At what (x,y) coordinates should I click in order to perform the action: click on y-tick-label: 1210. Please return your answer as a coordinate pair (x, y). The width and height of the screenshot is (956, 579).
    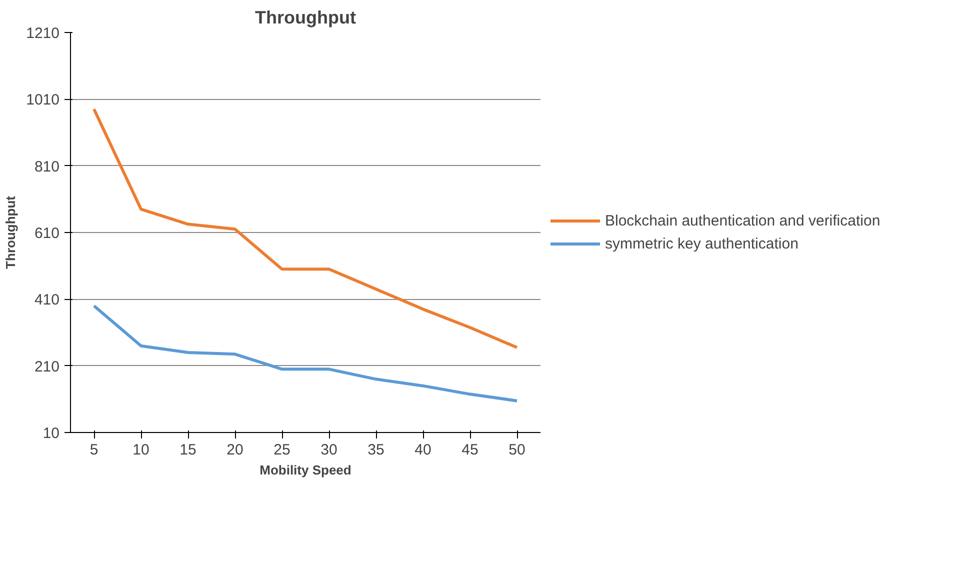
    Looking at the image, I should click on (43, 33).